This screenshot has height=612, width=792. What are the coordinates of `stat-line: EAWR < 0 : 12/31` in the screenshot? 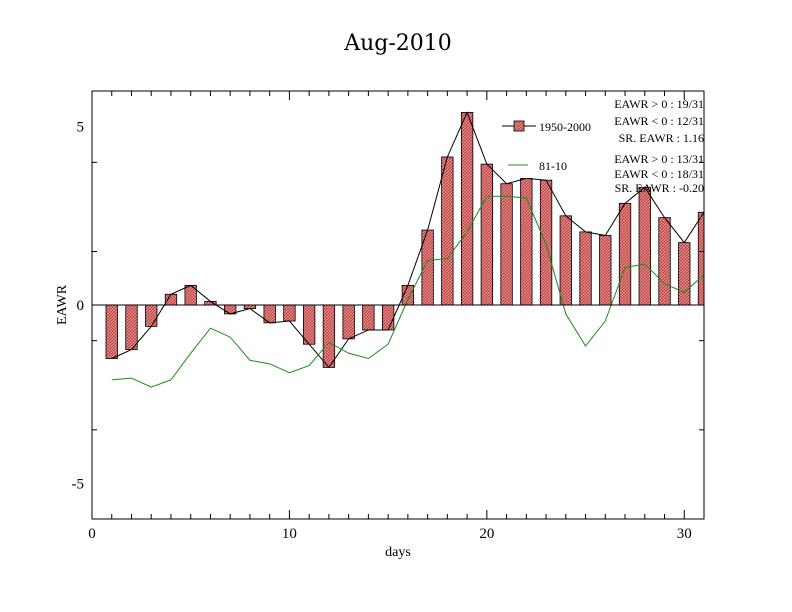 It's located at (659, 121).